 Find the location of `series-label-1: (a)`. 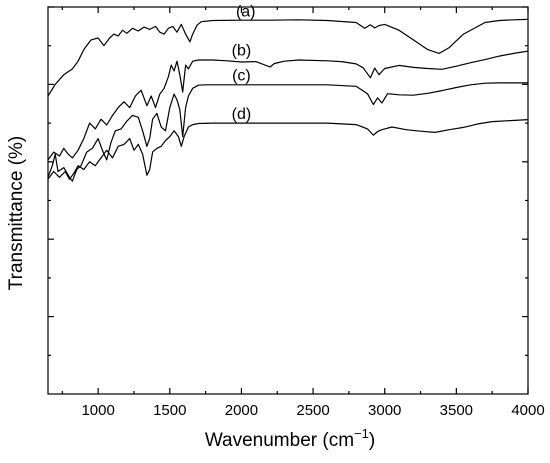

series-label-1: (a) is located at coordinates (246, 12).